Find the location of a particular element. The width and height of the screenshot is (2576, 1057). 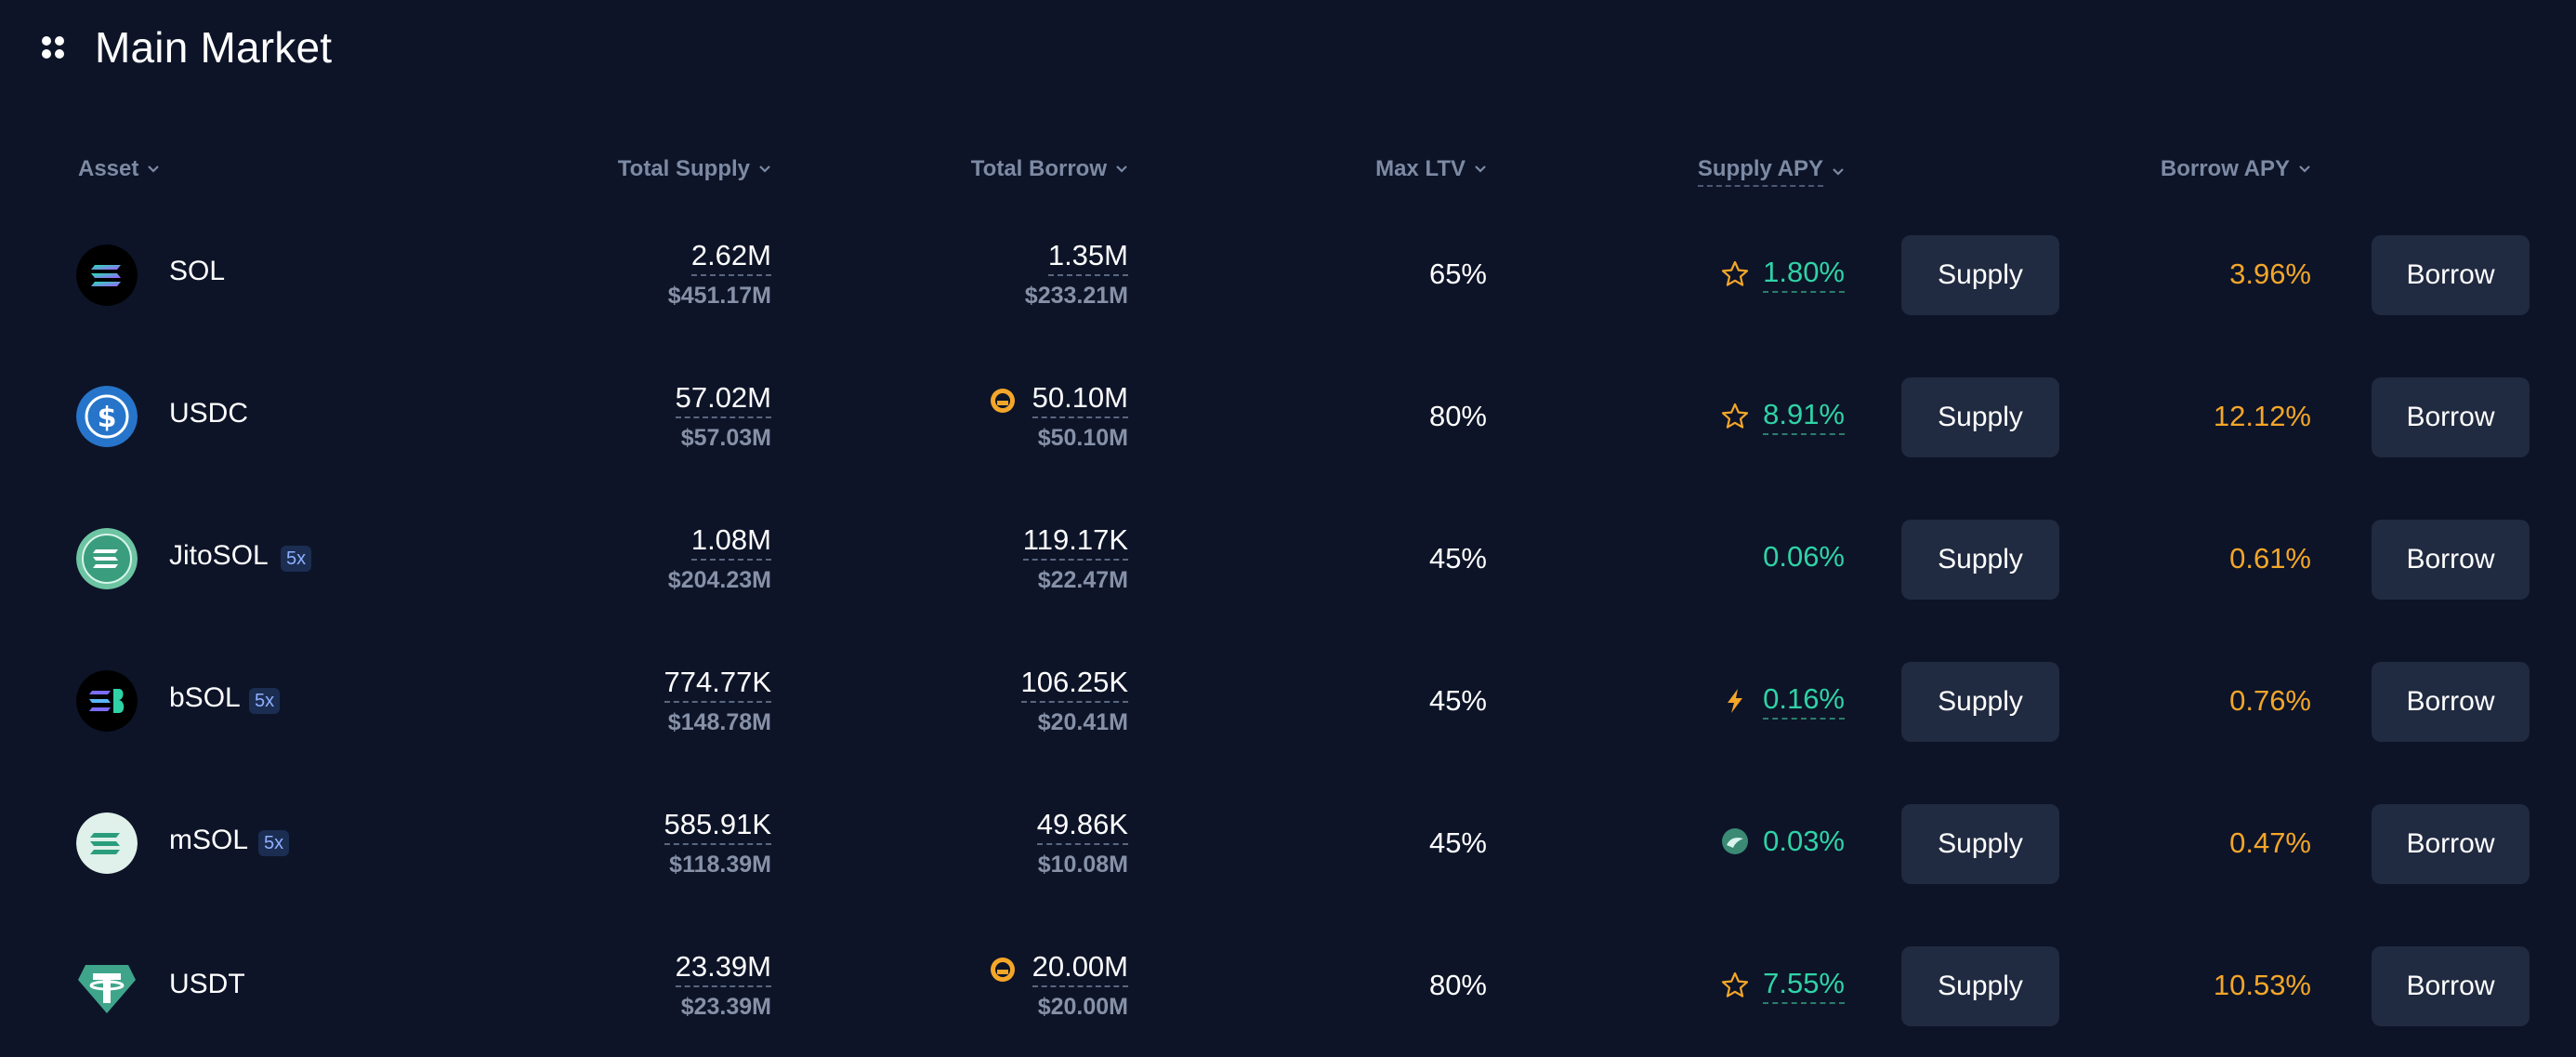

supply-apy: 0.03% is located at coordinates (1782, 841).